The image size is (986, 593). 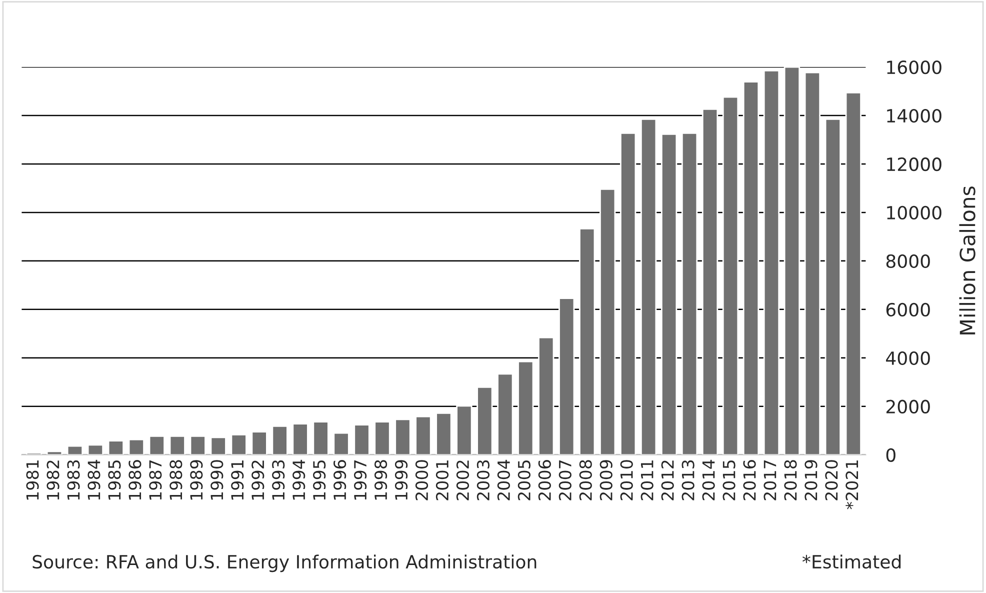 What do you see at coordinates (319, 480) in the screenshot?
I see `x-tick-label: 1995` at bounding box center [319, 480].